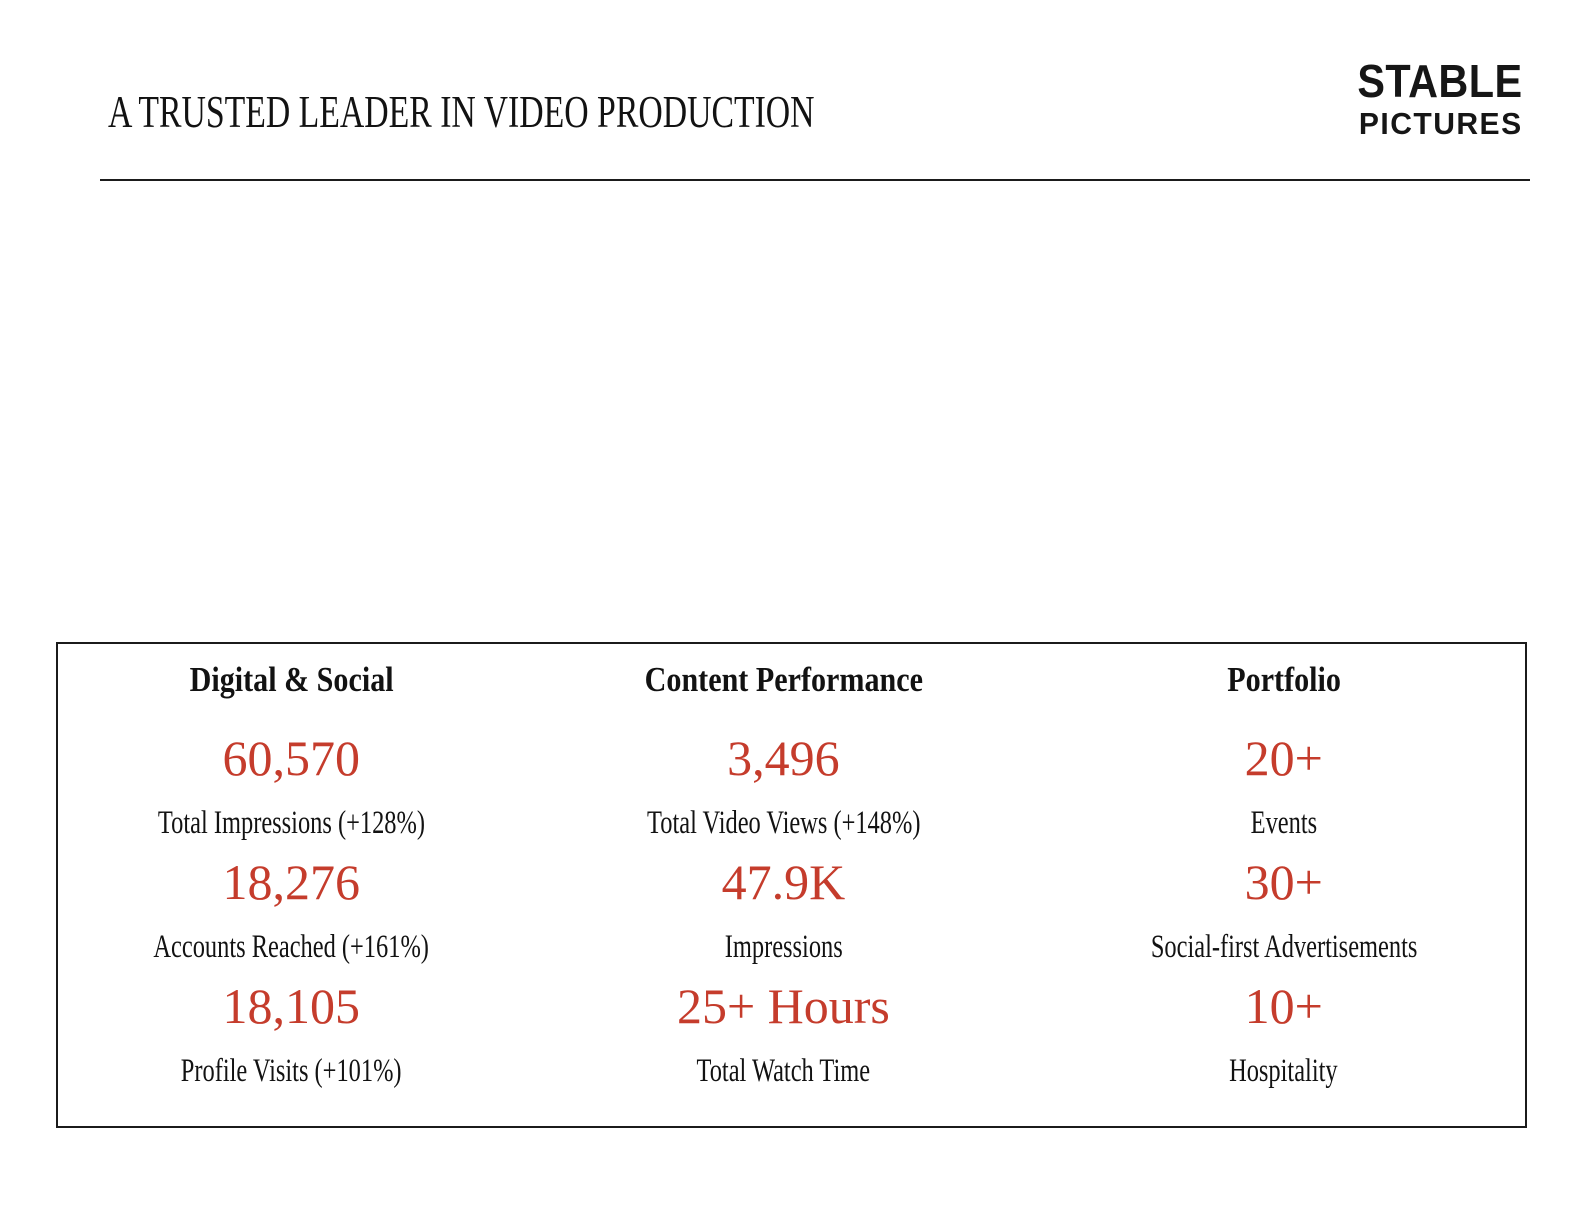 The height and width of the screenshot is (1224, 1584). I want to click on stat-value: 3,496, so click(783, 758).